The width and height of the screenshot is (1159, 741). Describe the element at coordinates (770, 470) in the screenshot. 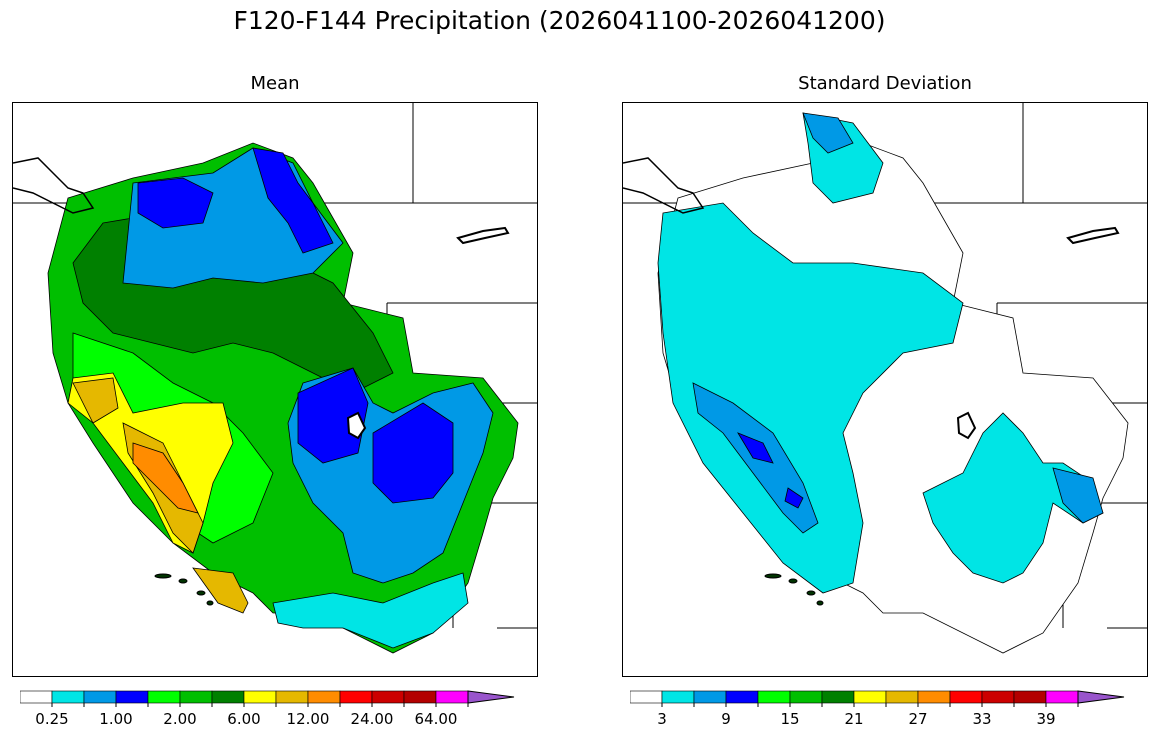

I see `basin-region-darkblue-sierra` at that location.